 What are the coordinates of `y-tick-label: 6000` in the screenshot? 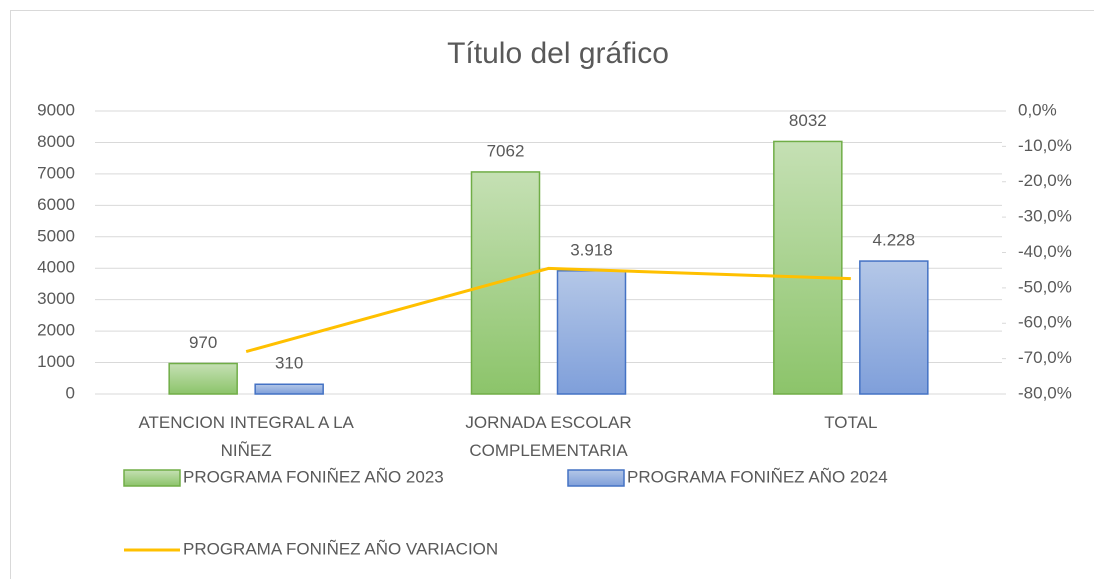 It's located at (56, 204).